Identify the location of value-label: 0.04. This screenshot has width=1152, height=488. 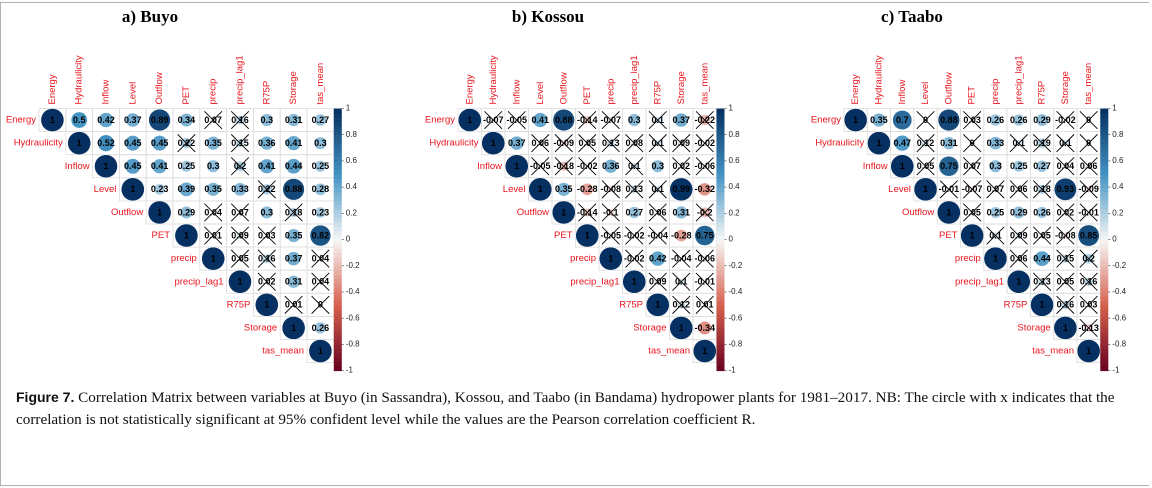
(321, 259).